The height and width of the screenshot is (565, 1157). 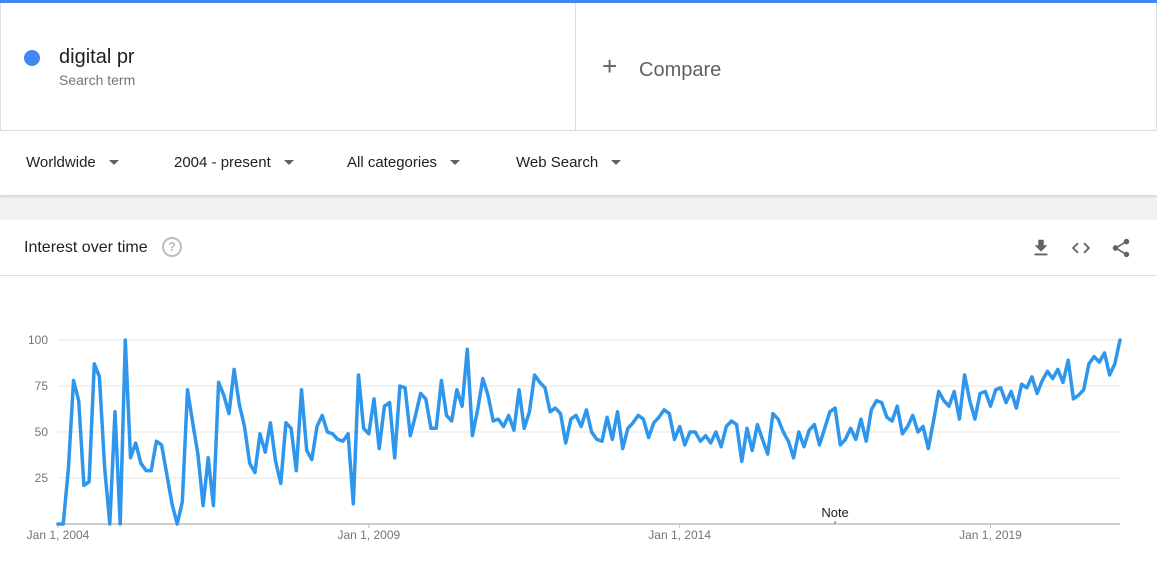 I want to click on card-header: Interest over time ?, so click(x=578, y=248).